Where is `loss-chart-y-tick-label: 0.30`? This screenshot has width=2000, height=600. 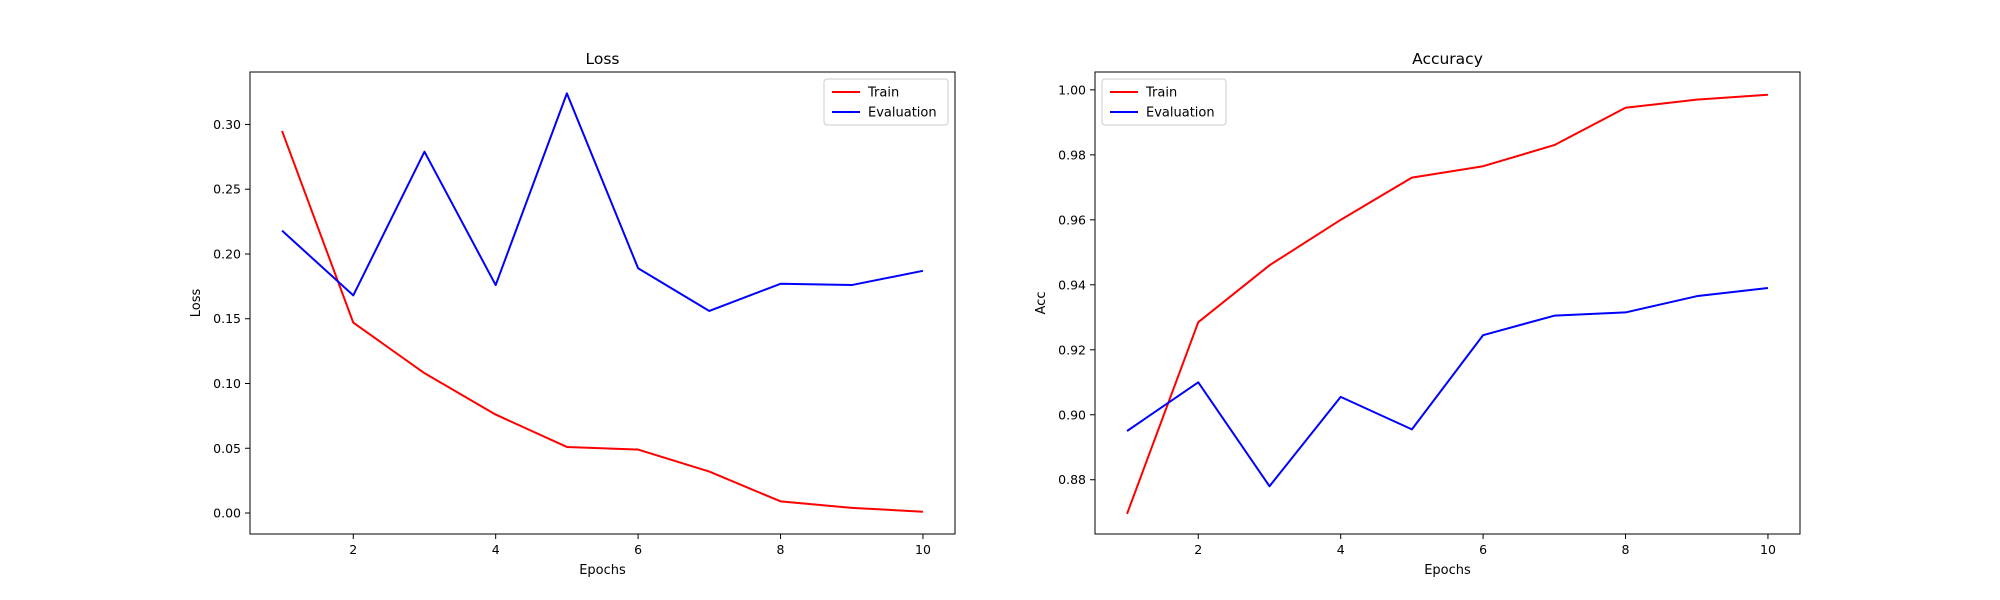
loss-chart-y-tick-label: 0.30 is located at coordinates (227, 124).